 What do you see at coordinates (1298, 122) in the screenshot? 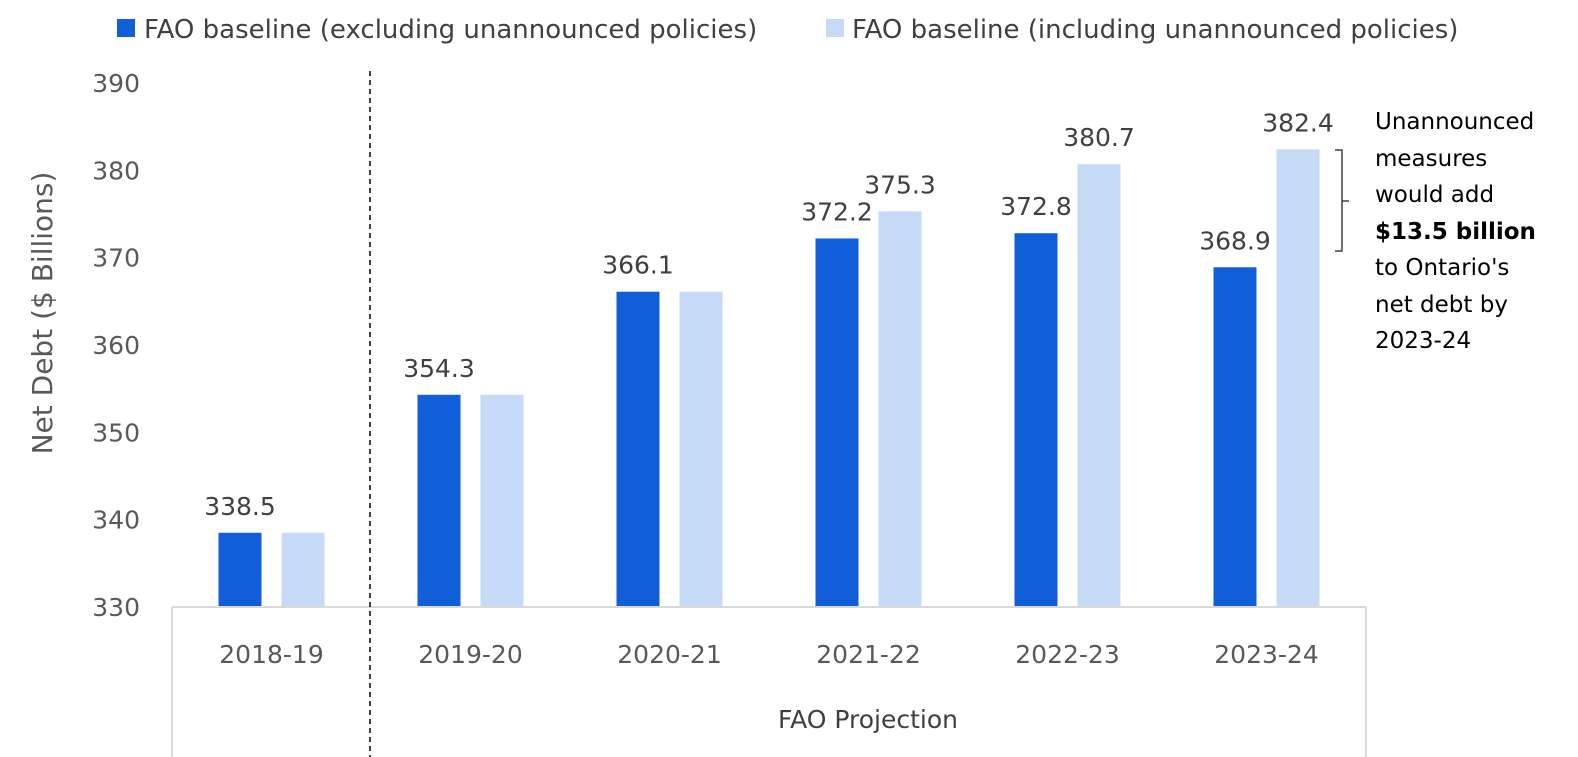
I see `data-label-including-2023-24: 382.4` at bounding box center [1298, 122].